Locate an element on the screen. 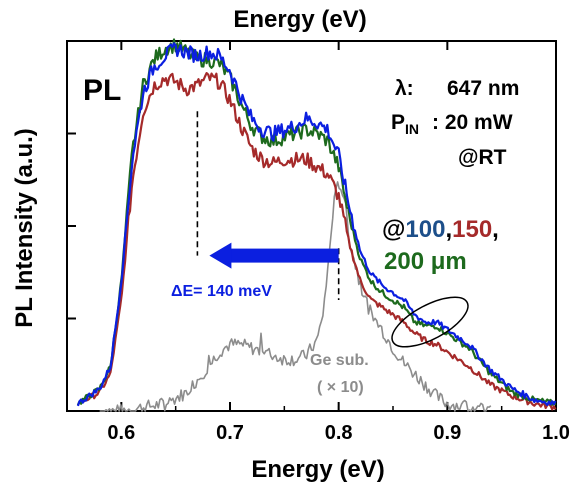 The width and height of the screenshot is (586, 490). legend-prefix: @ is located at coordinates (393, 229).